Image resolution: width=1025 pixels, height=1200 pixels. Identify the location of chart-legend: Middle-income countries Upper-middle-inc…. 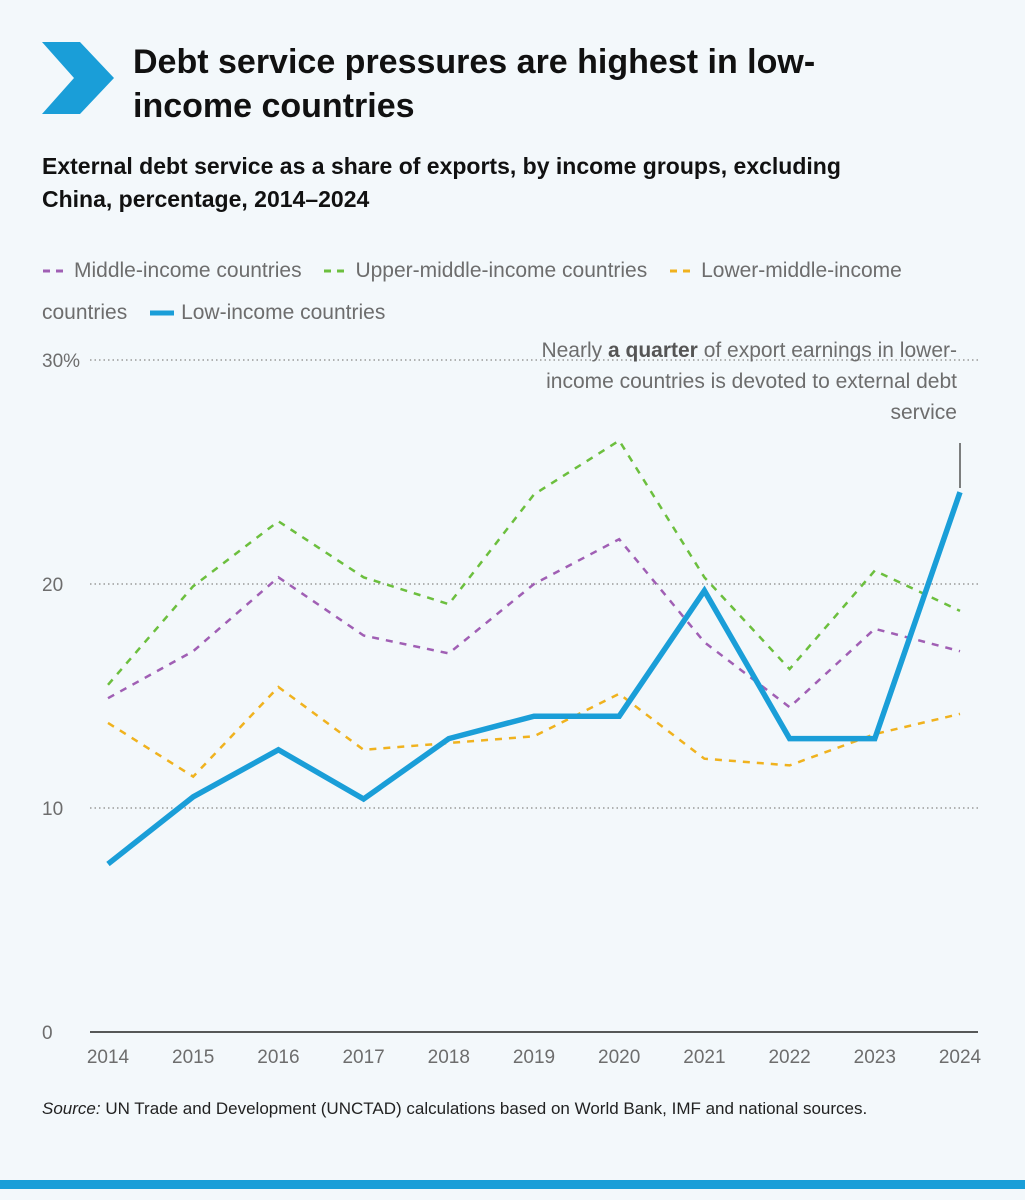
(507, 292).